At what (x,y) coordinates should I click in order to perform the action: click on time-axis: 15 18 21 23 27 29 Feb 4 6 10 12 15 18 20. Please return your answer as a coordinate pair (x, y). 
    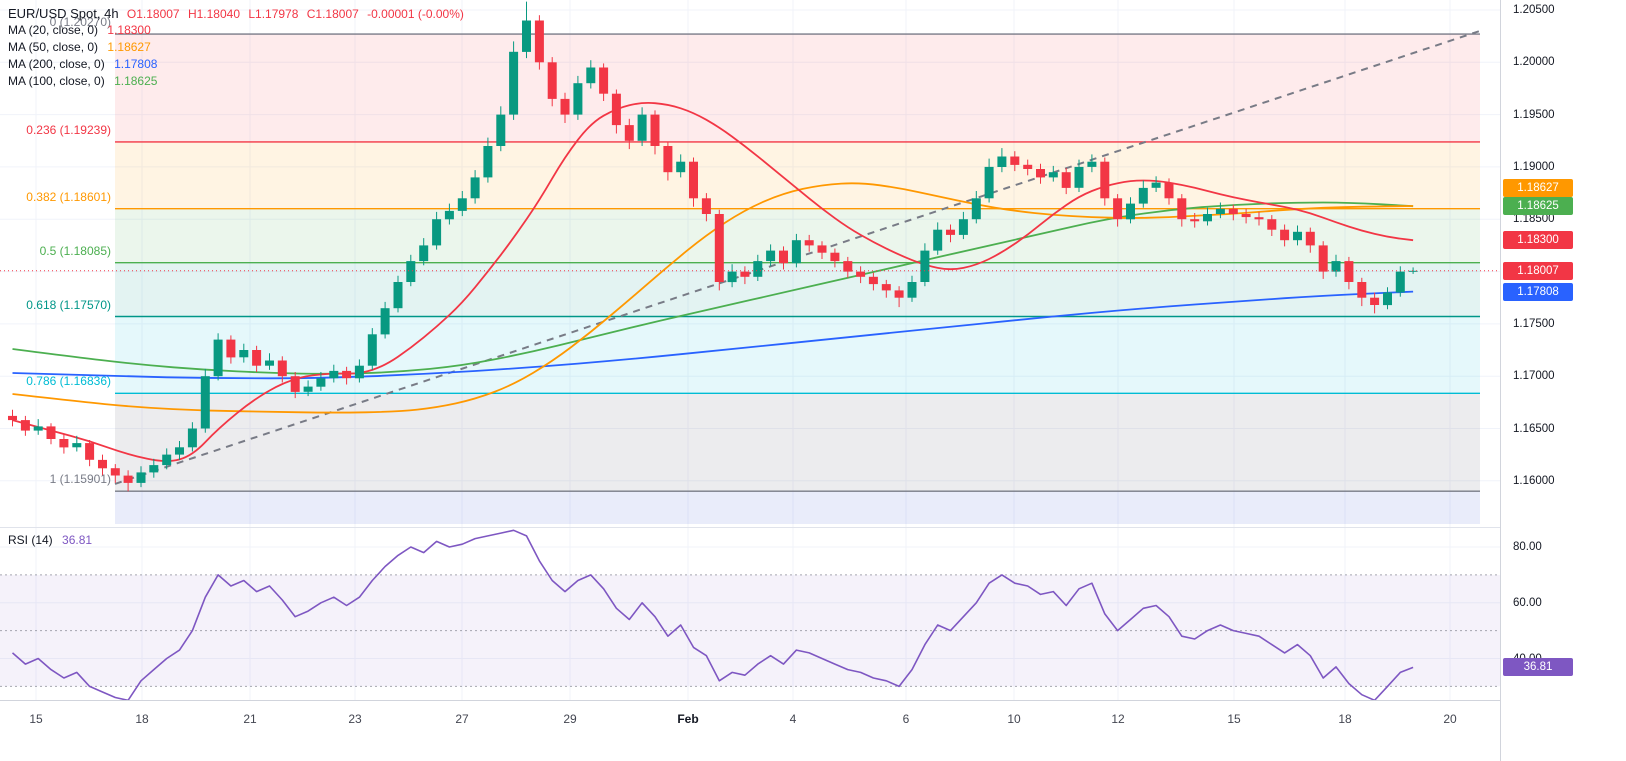
    Looking at the image, I should click on (750, 730).